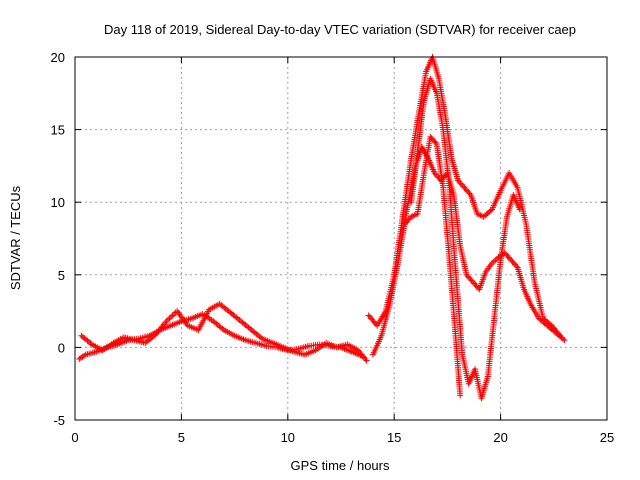 The width and height of the screenshot is (640, 480). What do you see at coordinates (181, 437) in the screenshot?
I see `x-tick-label: 5` at bounding box center [181, 437].